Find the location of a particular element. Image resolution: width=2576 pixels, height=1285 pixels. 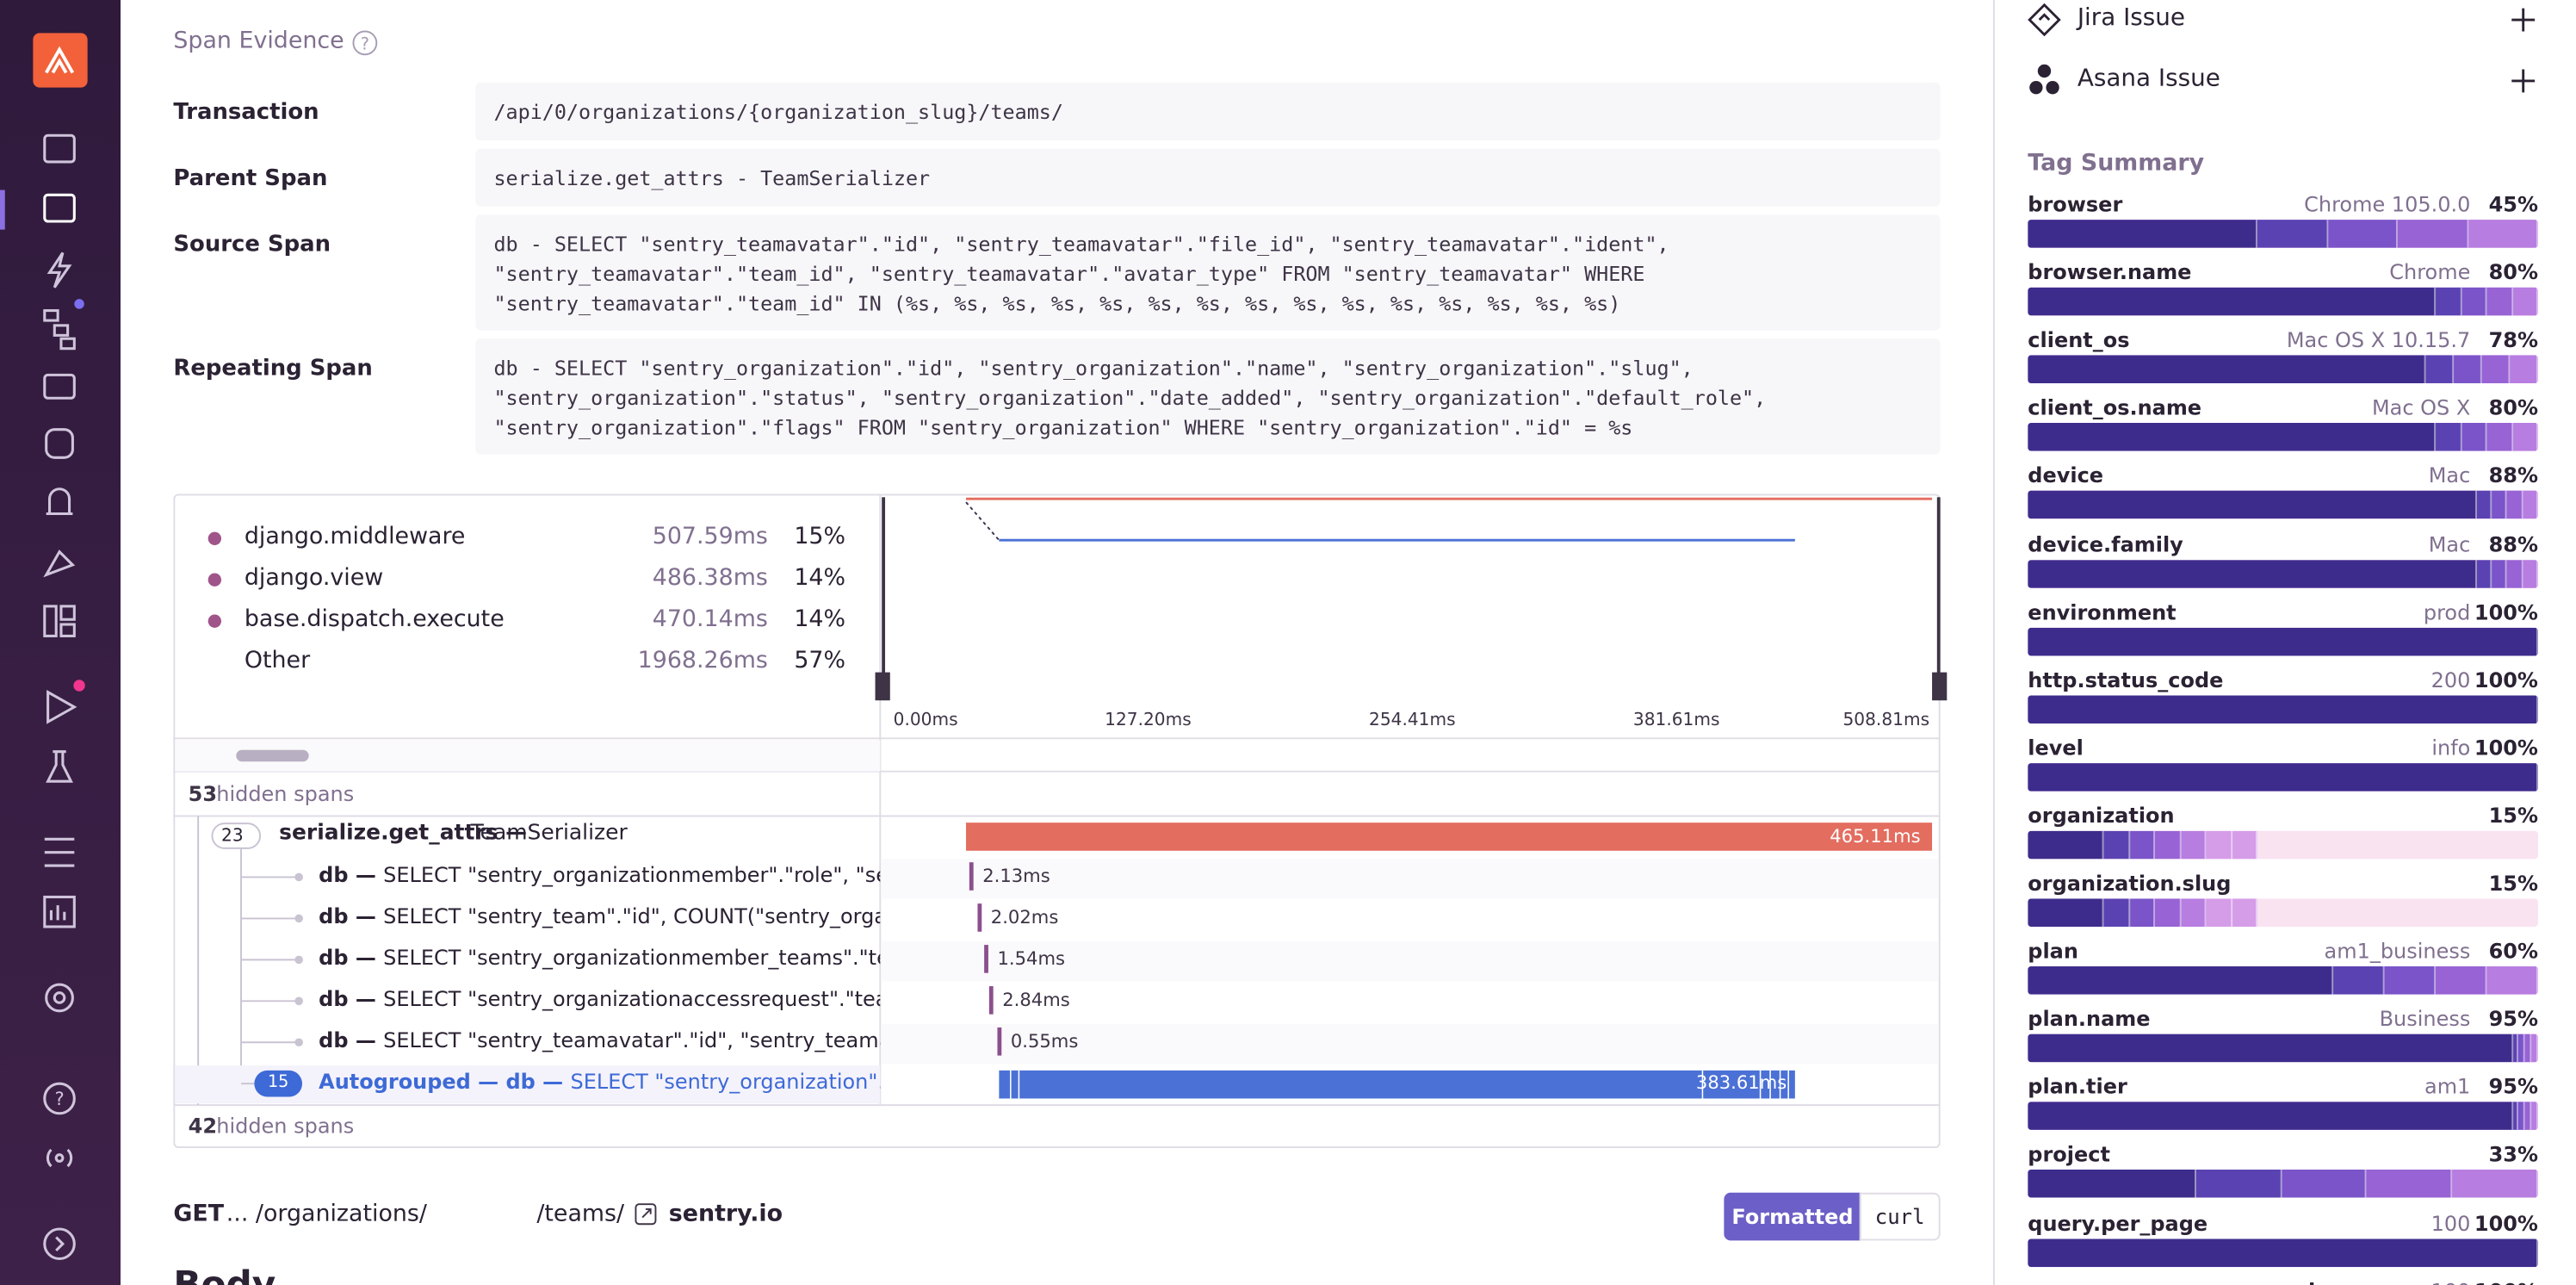

tag-key: project is located at coordinates (2069, 1154).